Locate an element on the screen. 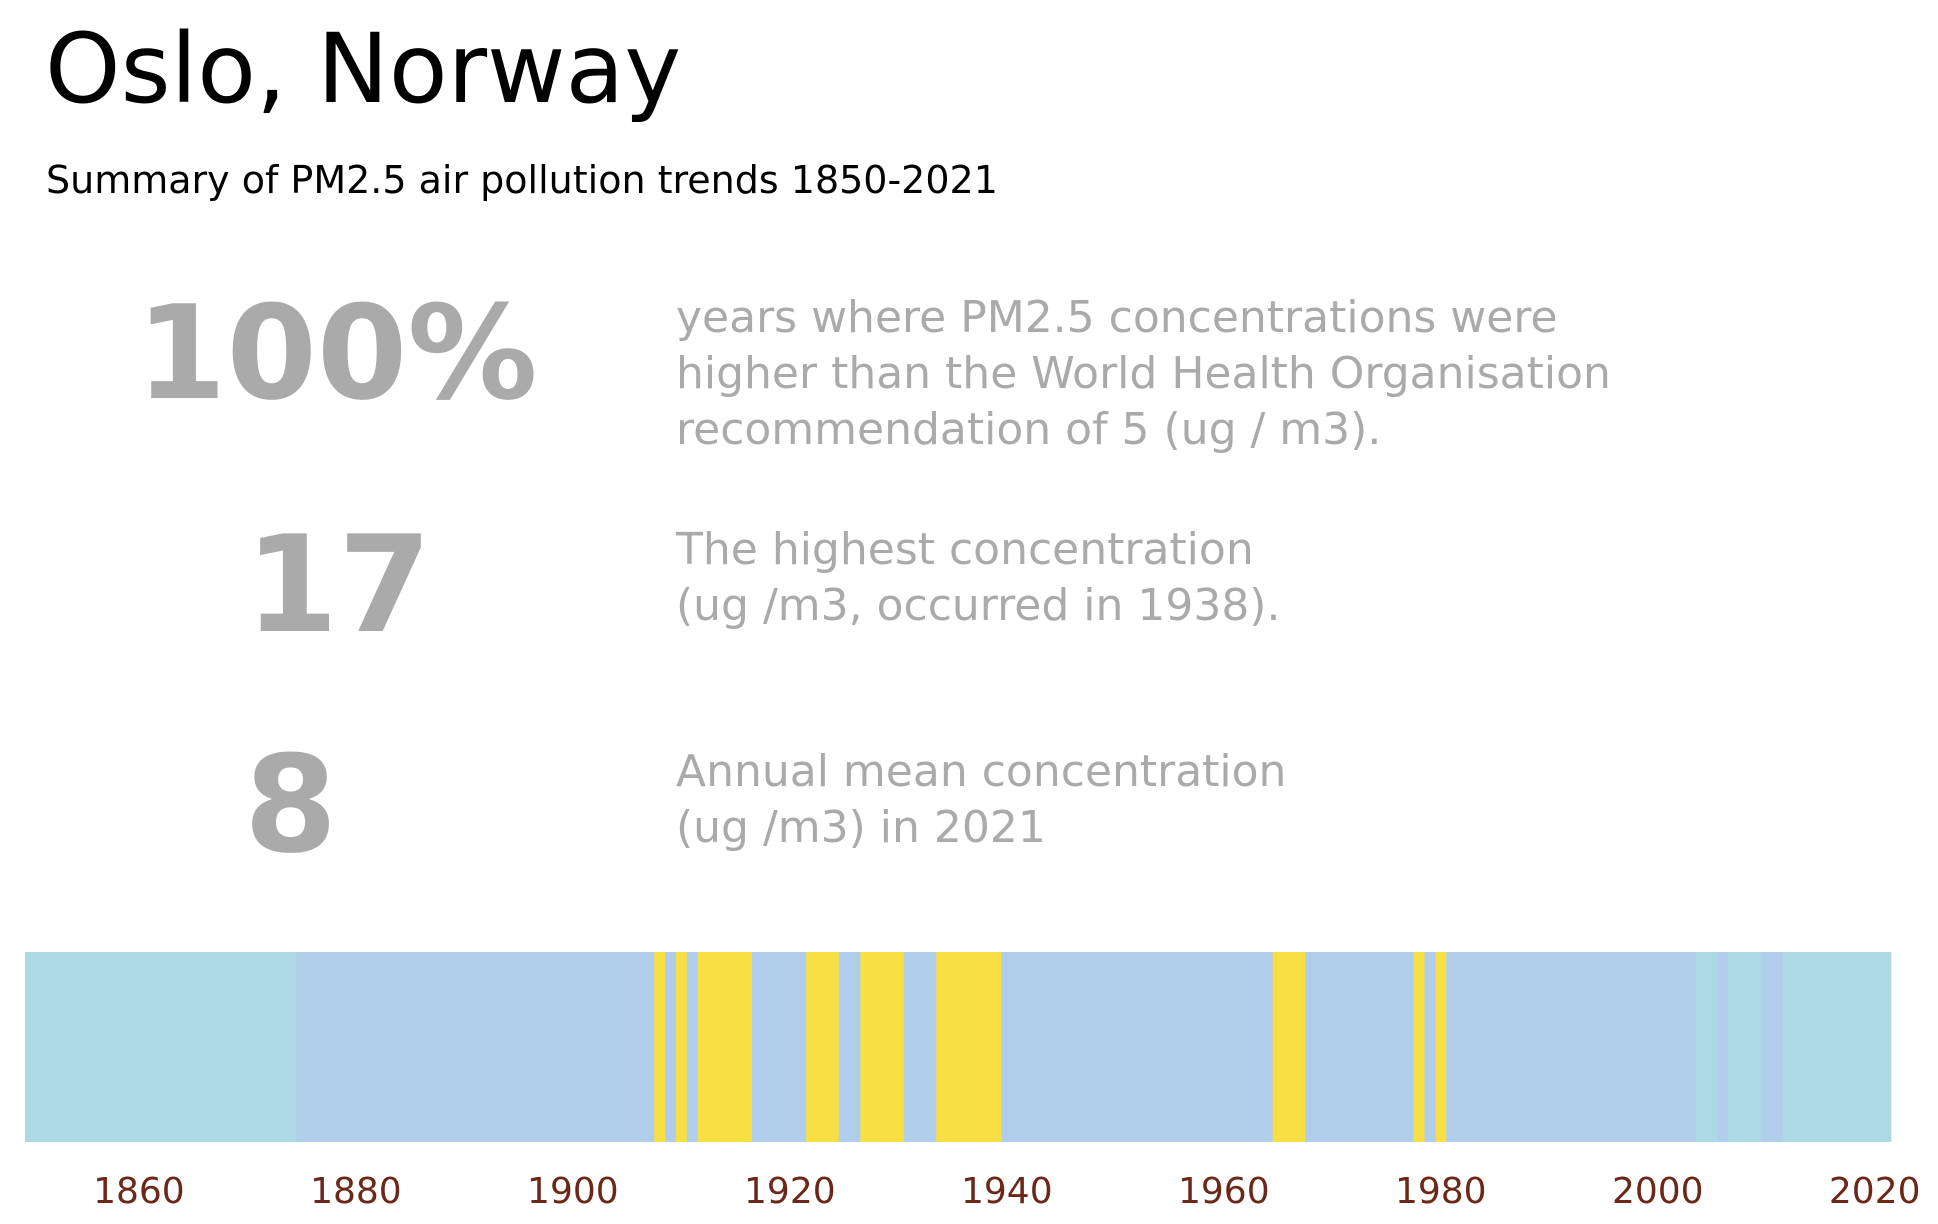 The image size is (1938, 1224). x-axis-ticks: 1860 1880 1900 1920 1940 1960 1980 2000 2020 is located at coordinates (1006, 1191).